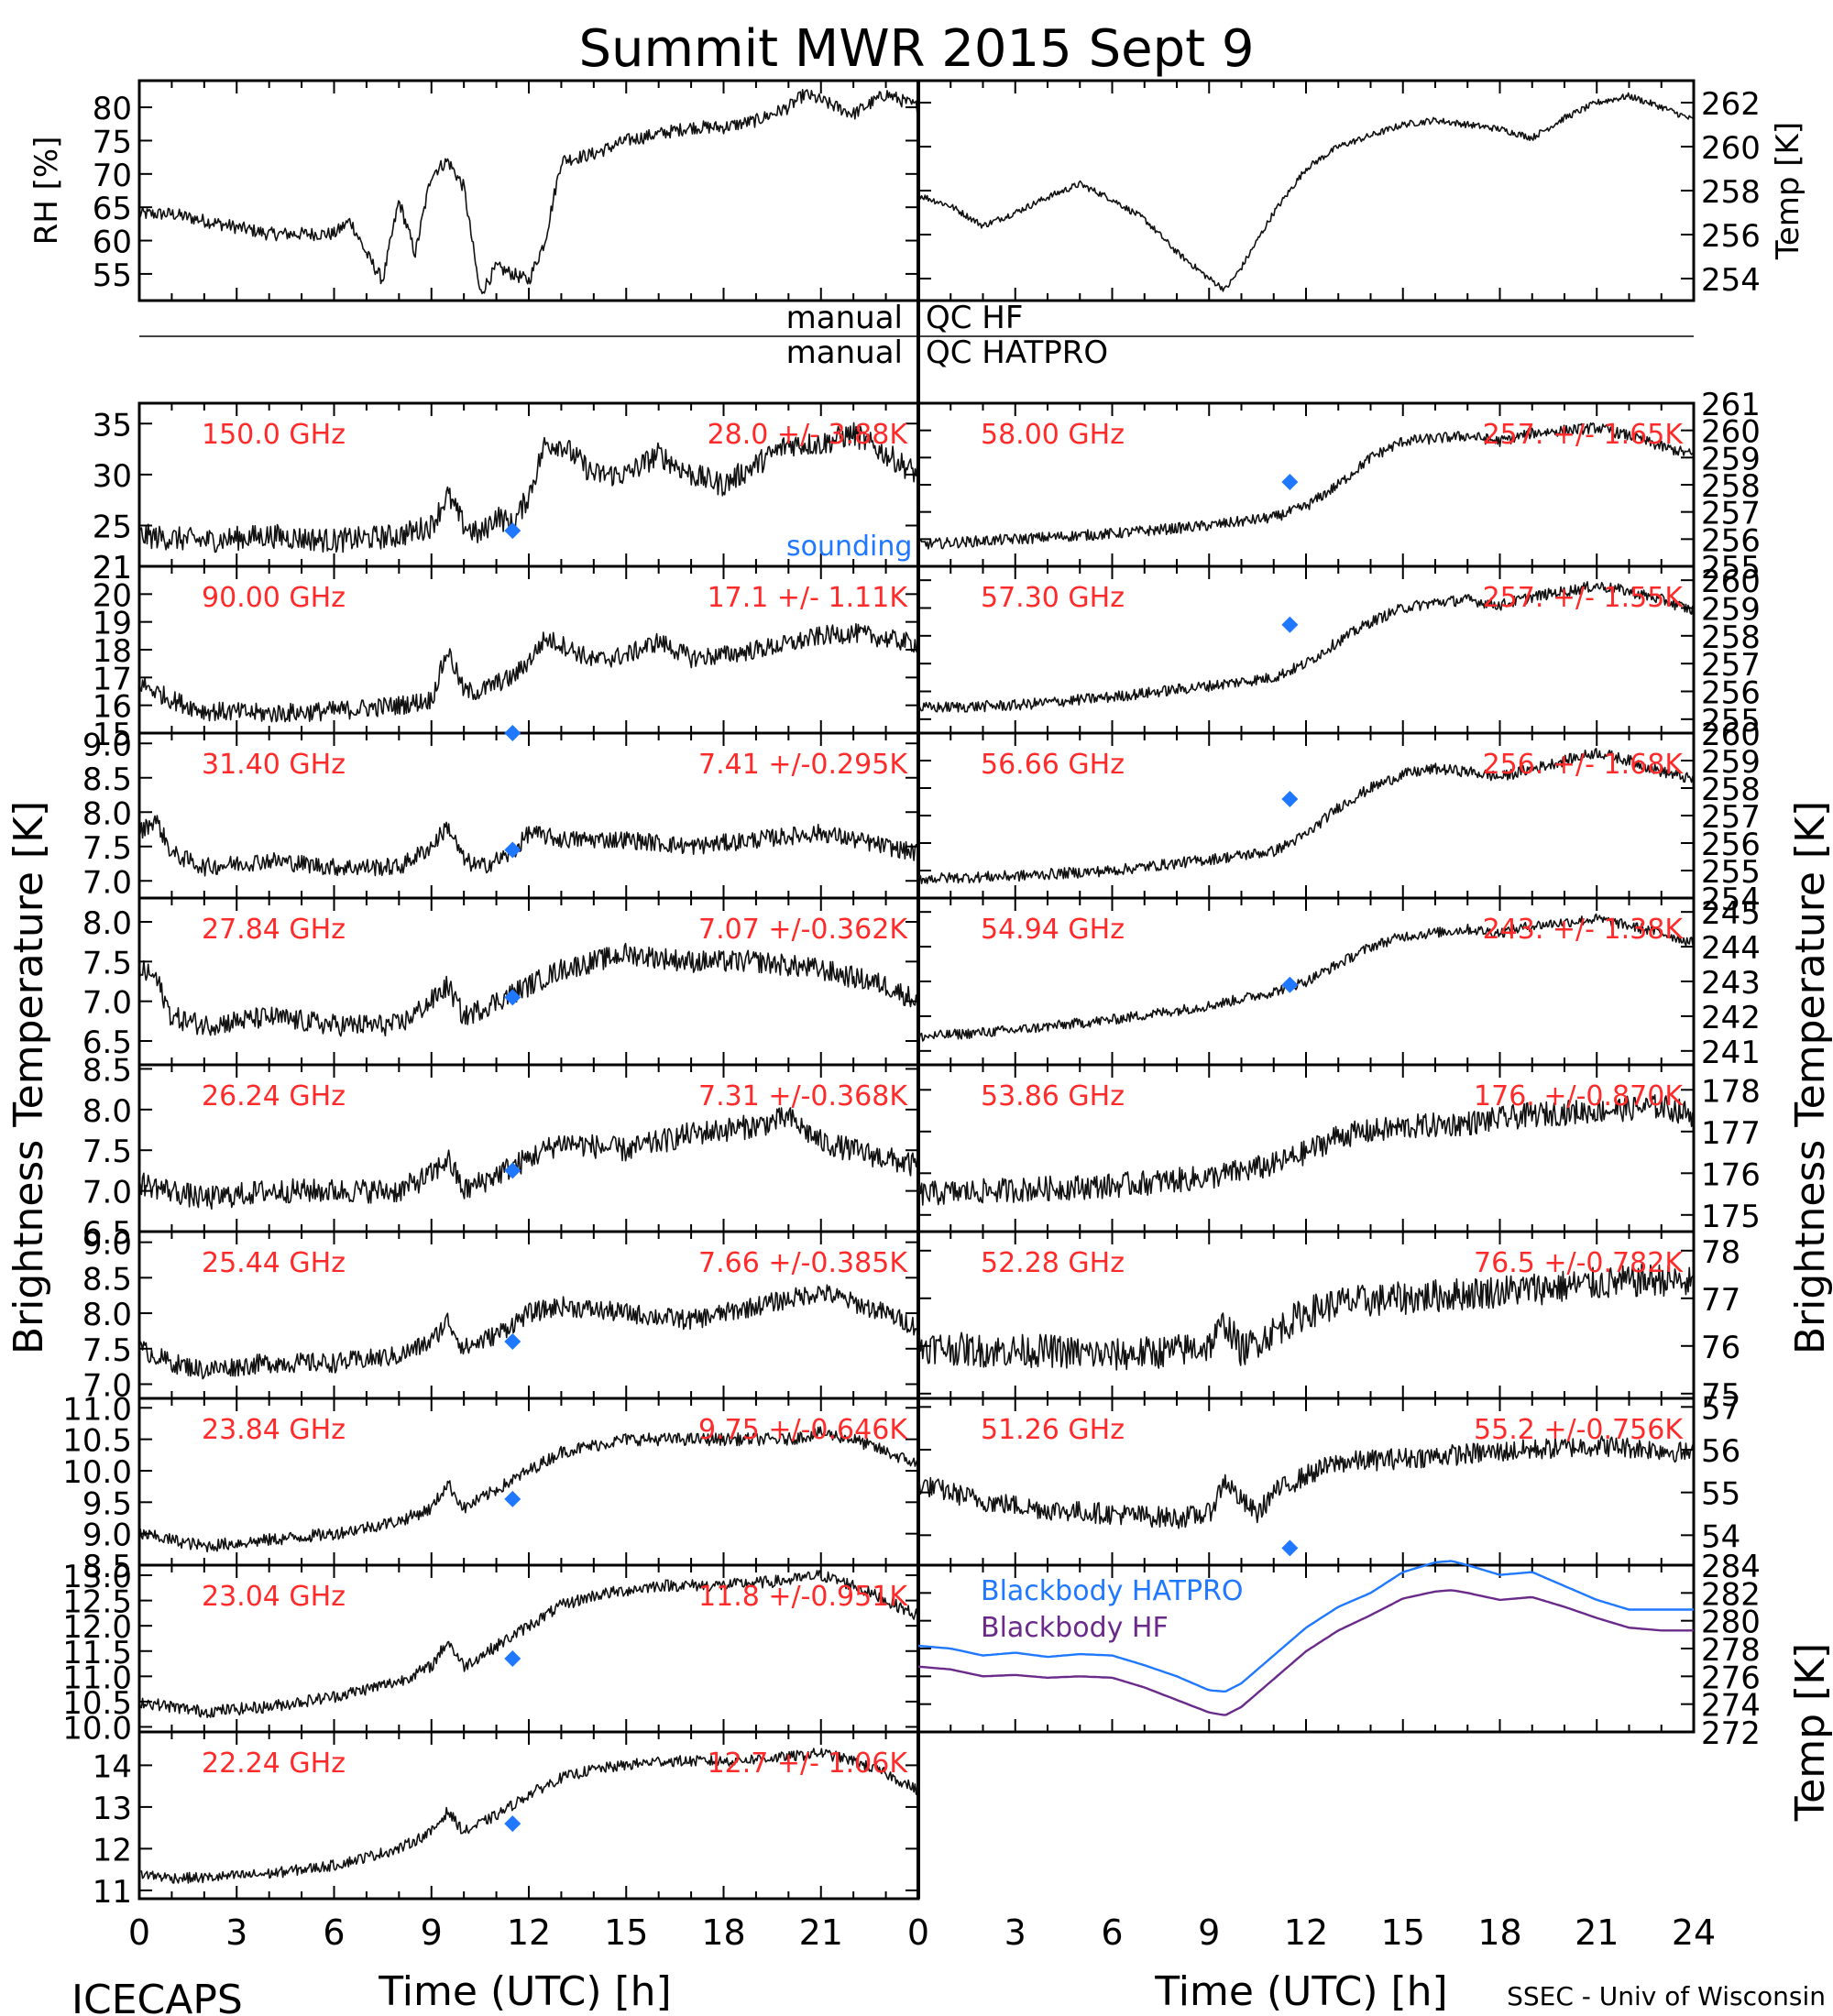  I want to click on x-tick-label-right: 3, so click(1015, 1932).